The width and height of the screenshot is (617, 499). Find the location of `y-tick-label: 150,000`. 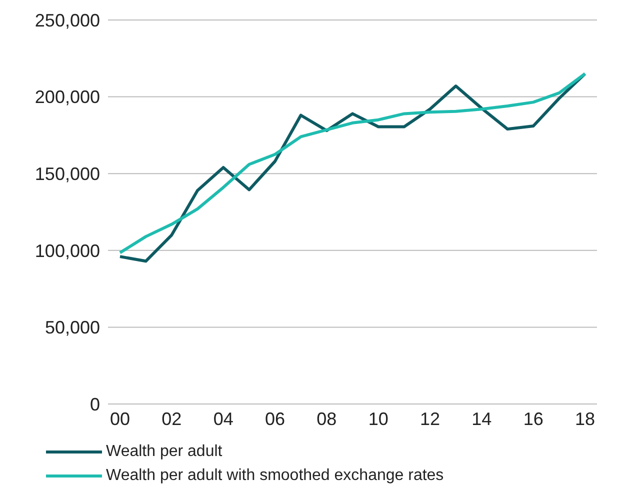

y-tick-label: 150,000 is located at coordinates (67, 174).